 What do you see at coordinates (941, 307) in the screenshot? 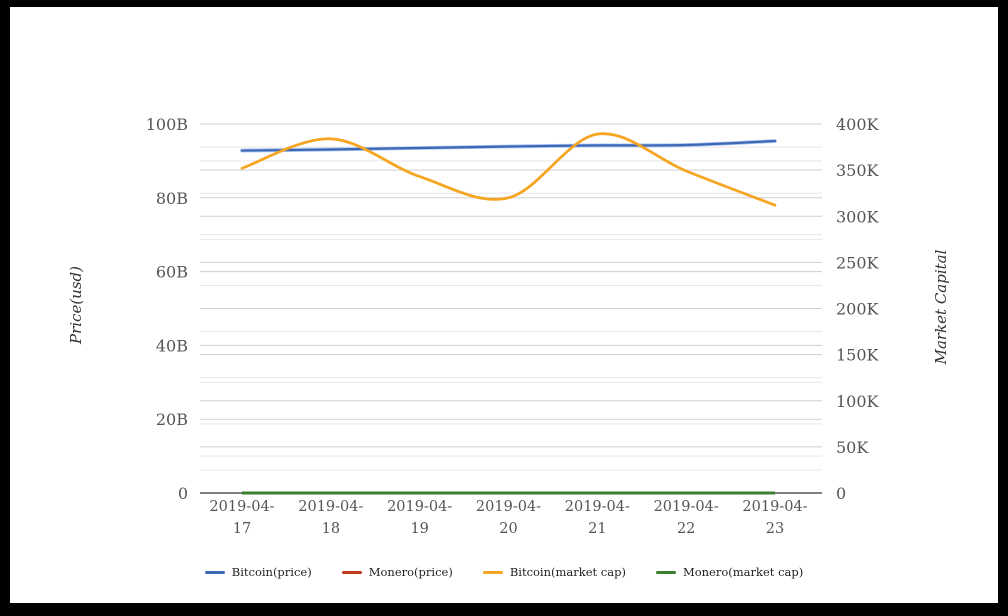
I see `right-axis-title: Market Capital` at bounding box center [941, 307].